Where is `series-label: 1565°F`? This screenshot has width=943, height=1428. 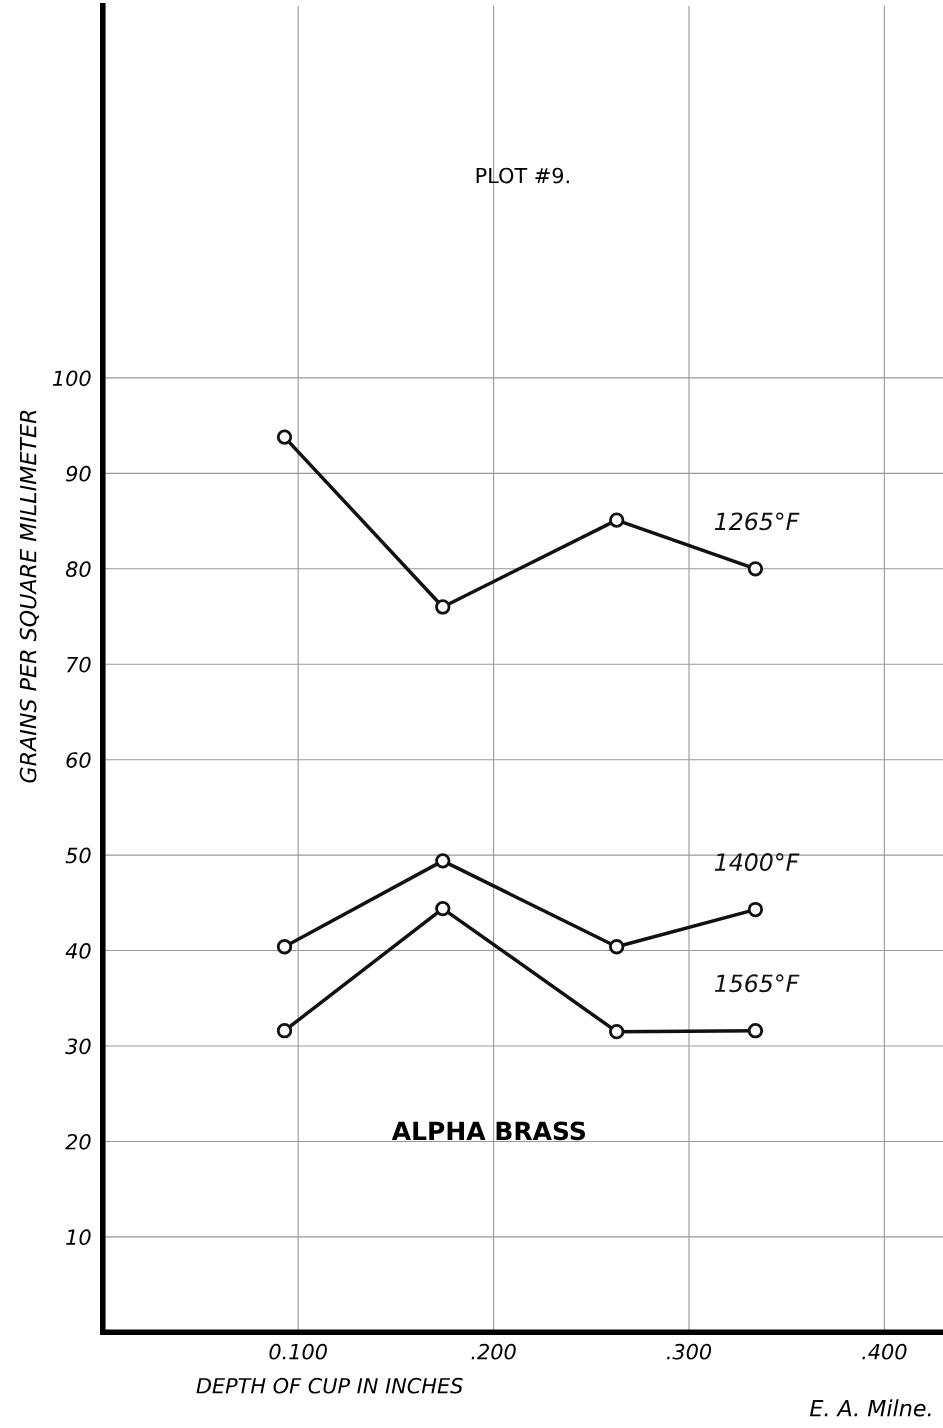 series-label: 1565°F is located at coordinates (757, 983).